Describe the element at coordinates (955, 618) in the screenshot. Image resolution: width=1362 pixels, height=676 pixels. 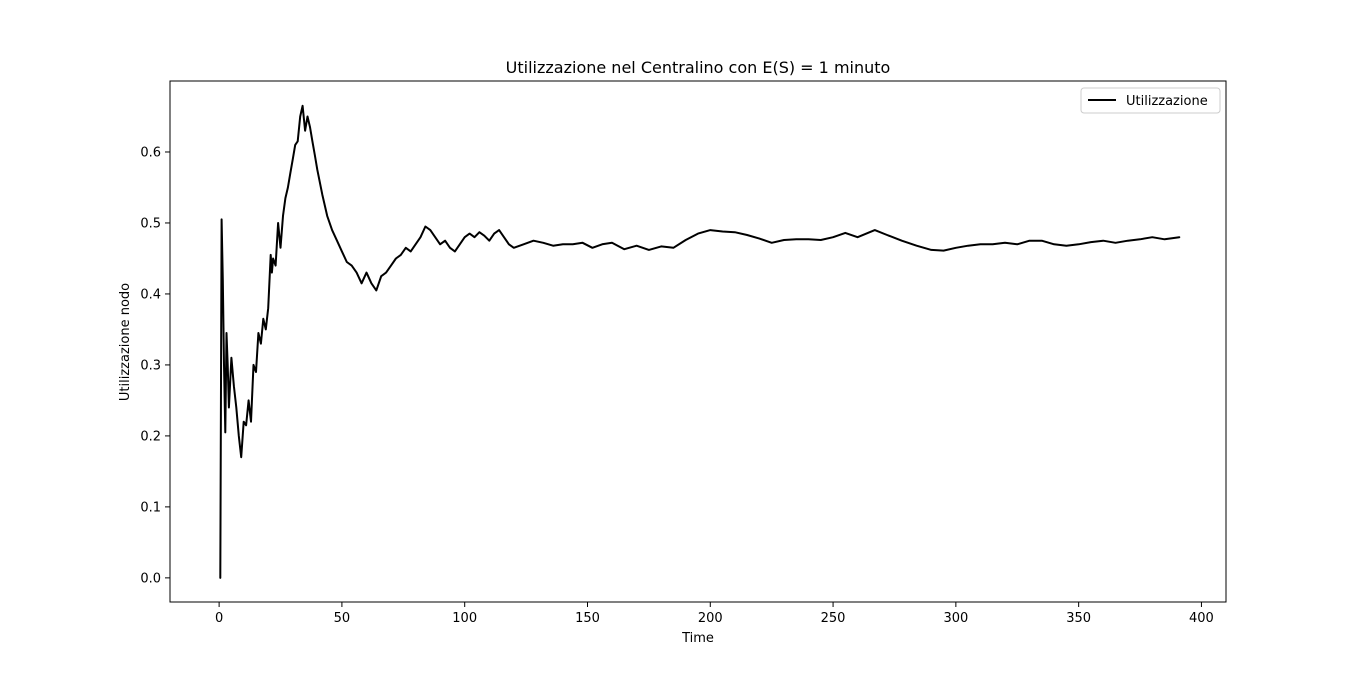
I see `x-tick-label: 300` at that location.